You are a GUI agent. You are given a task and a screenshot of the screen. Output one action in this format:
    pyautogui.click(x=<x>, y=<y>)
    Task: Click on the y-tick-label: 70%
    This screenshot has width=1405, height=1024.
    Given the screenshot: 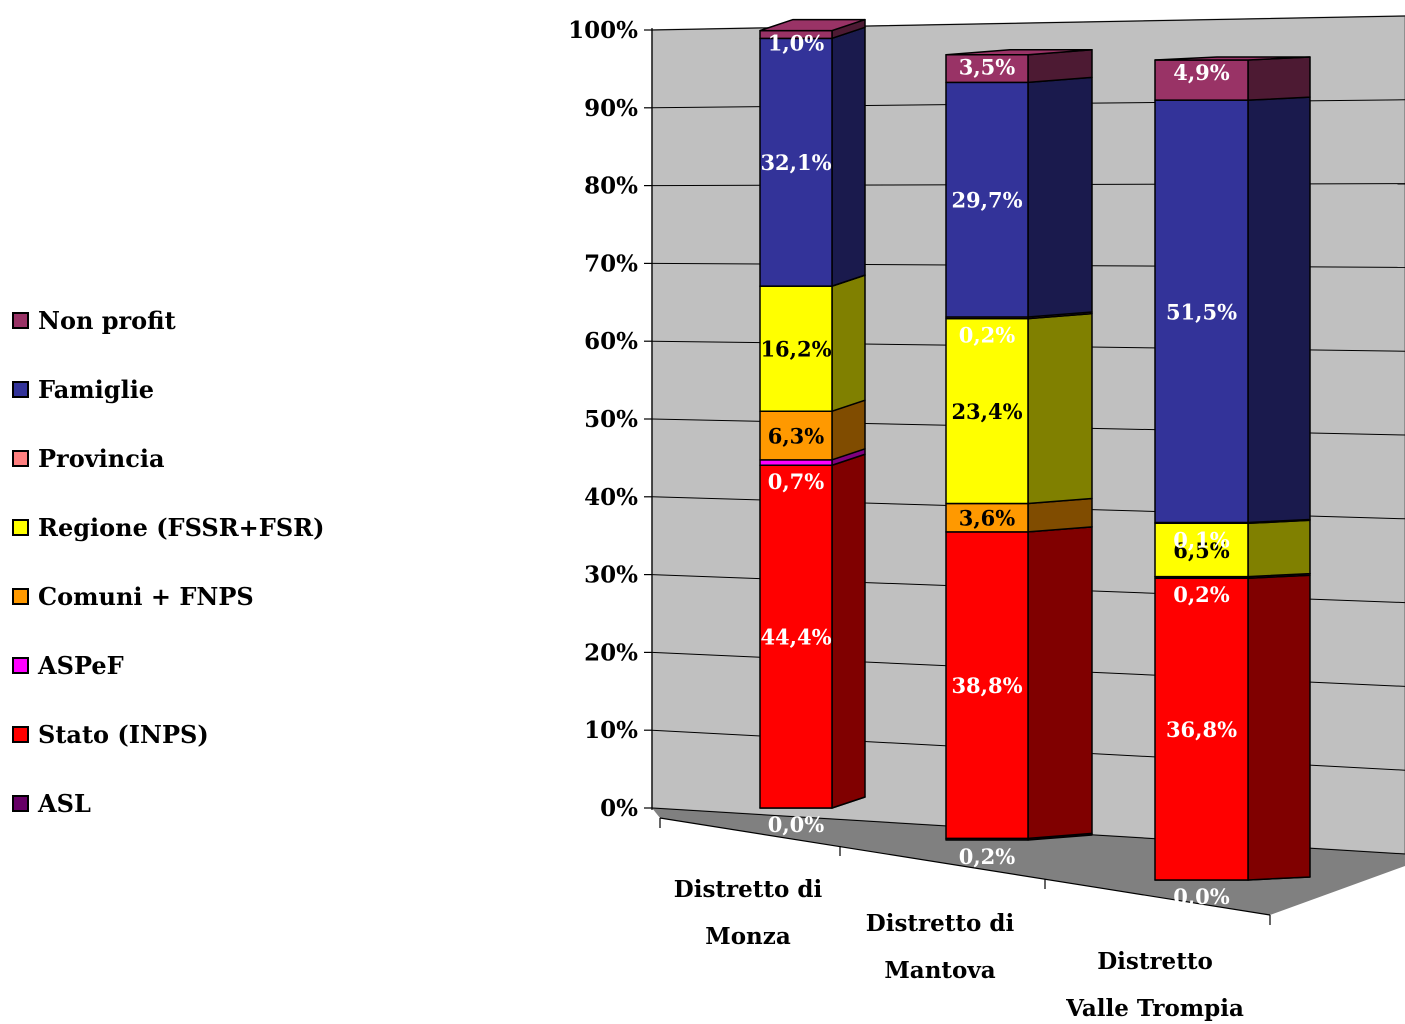 What is the action you would take?
    pyautogui.click(x=611, y=263)
    